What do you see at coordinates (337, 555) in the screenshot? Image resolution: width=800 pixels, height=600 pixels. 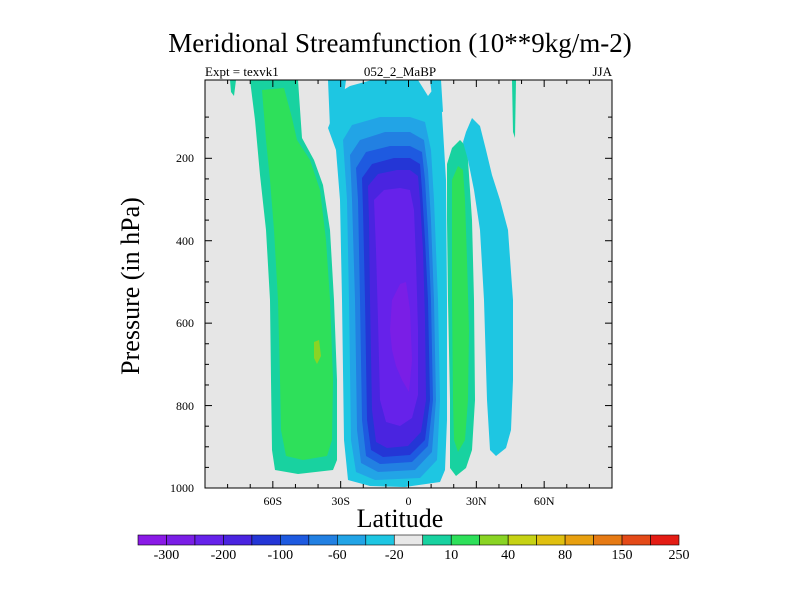 I see `colorbar-tick-label: -60` at bounding box center [337, 555].